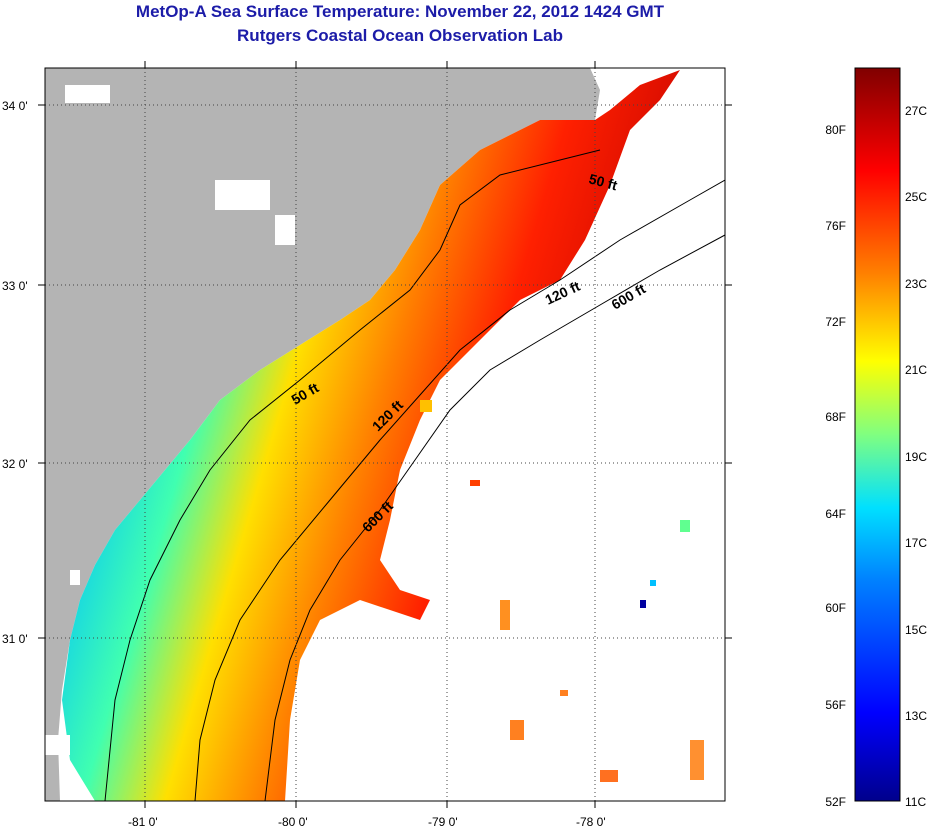 The image size is (936, 832). What do you see at coordinates (400, 35) in the screenshot?
I see `map-subtitle: Rutgers Coastal Ocean Observation Lab` at bounding box center [400, 35].